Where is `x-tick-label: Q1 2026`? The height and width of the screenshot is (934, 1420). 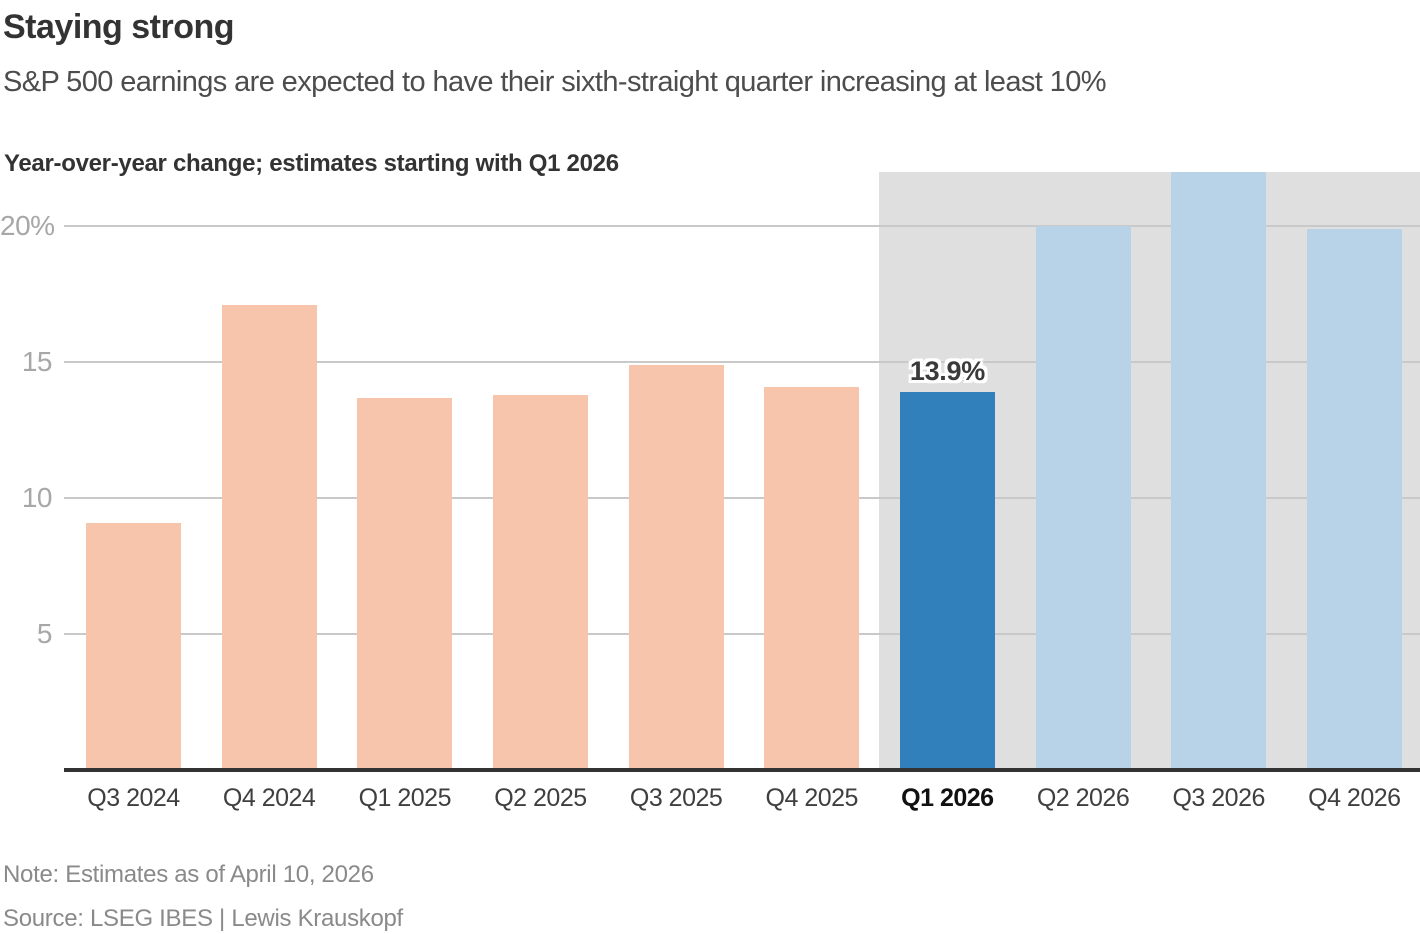
x-tick-label: Q1 2026 is located at coordinates (947, 798).